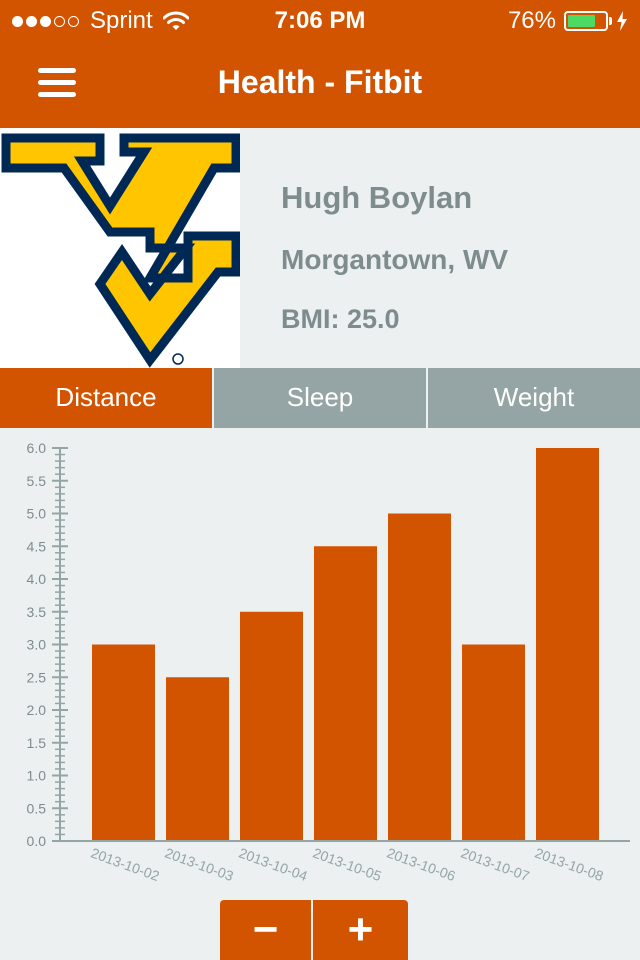  I want to click on x-tick-label: 2013-10-05, so click(347, 865).